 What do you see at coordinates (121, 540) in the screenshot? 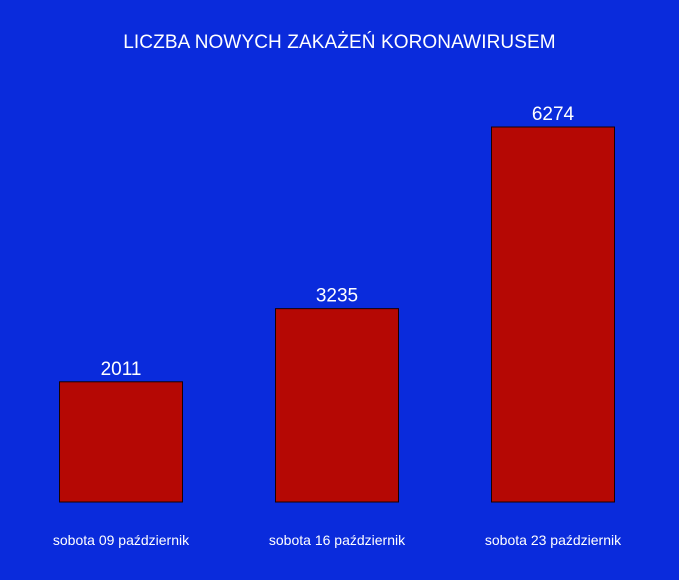
I see `category-label-1: sobota 09 październik` at bounding box center [121, 540].